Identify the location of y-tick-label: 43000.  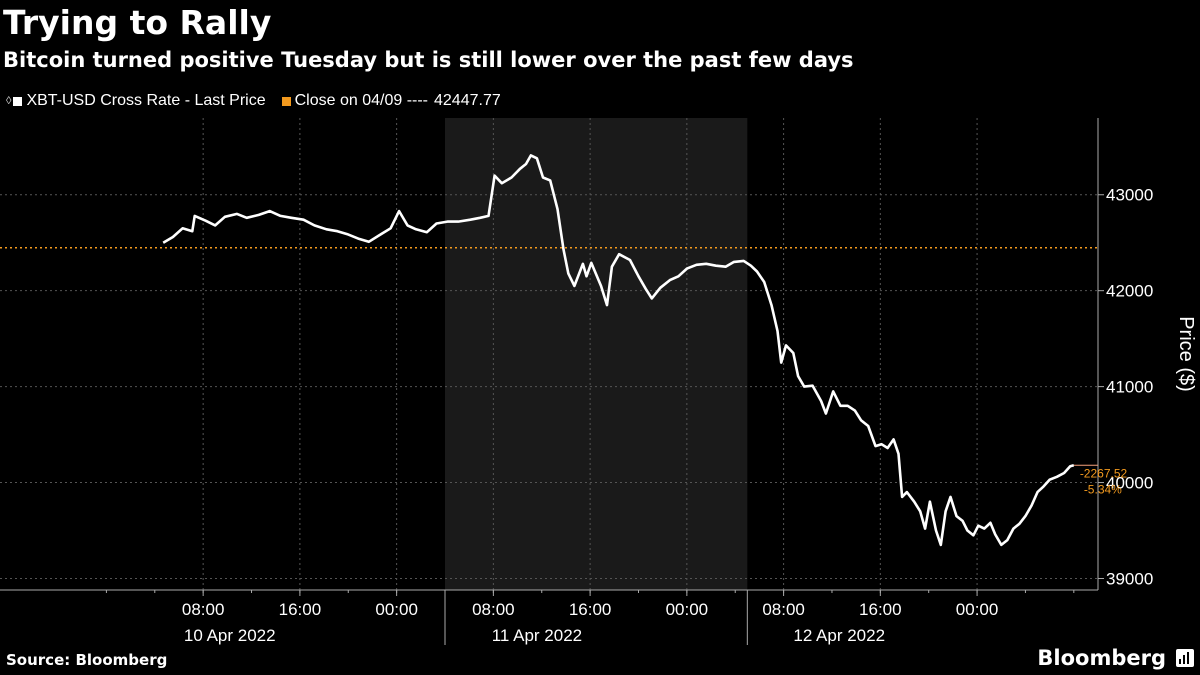
(1129, 195).